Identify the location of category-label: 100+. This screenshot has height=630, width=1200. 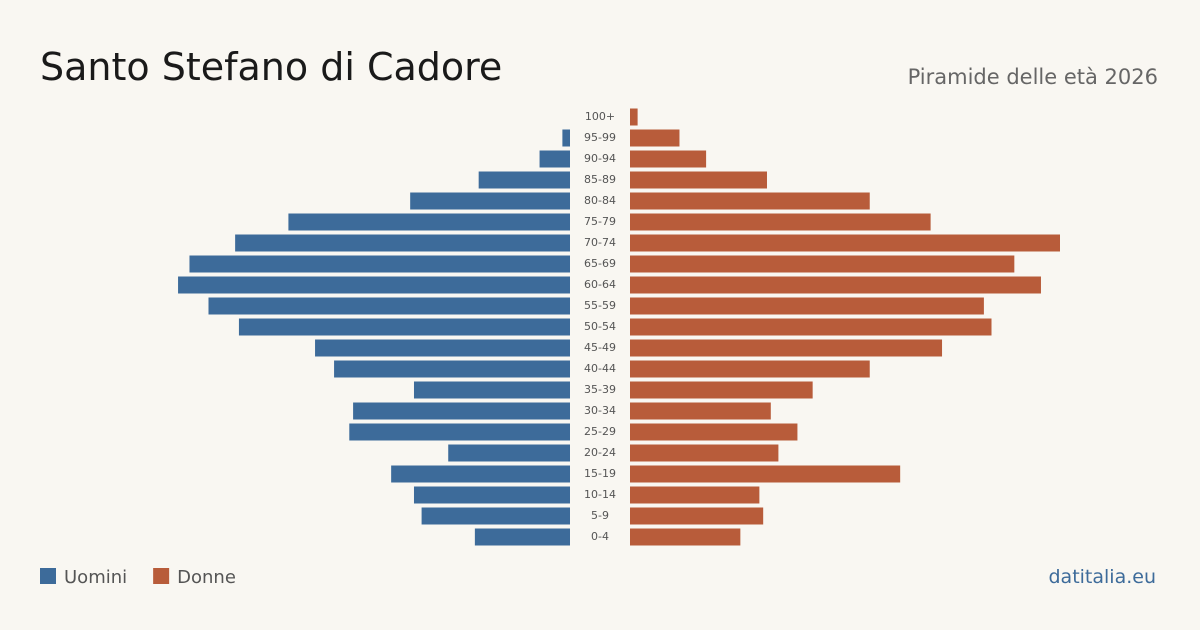
(600, 116).